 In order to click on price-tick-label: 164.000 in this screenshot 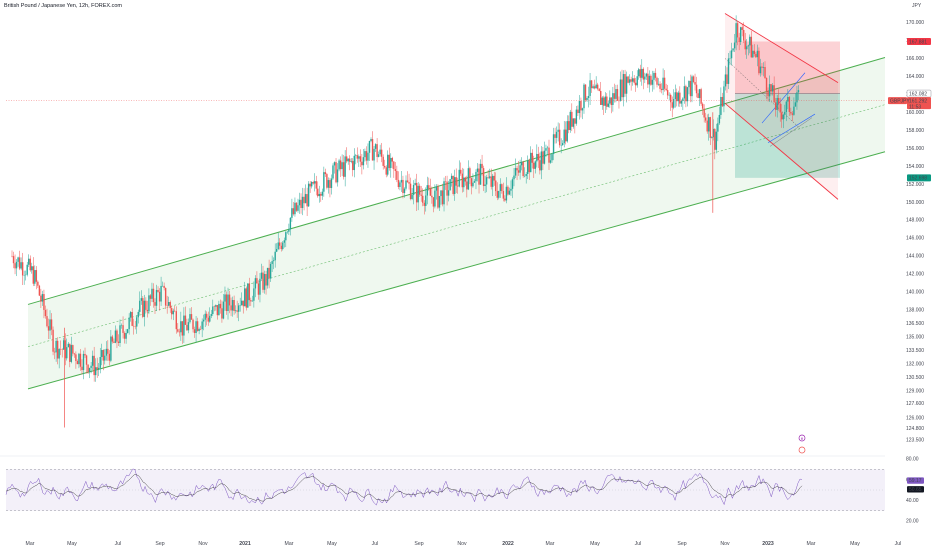, I will do `click(915, 77)`.